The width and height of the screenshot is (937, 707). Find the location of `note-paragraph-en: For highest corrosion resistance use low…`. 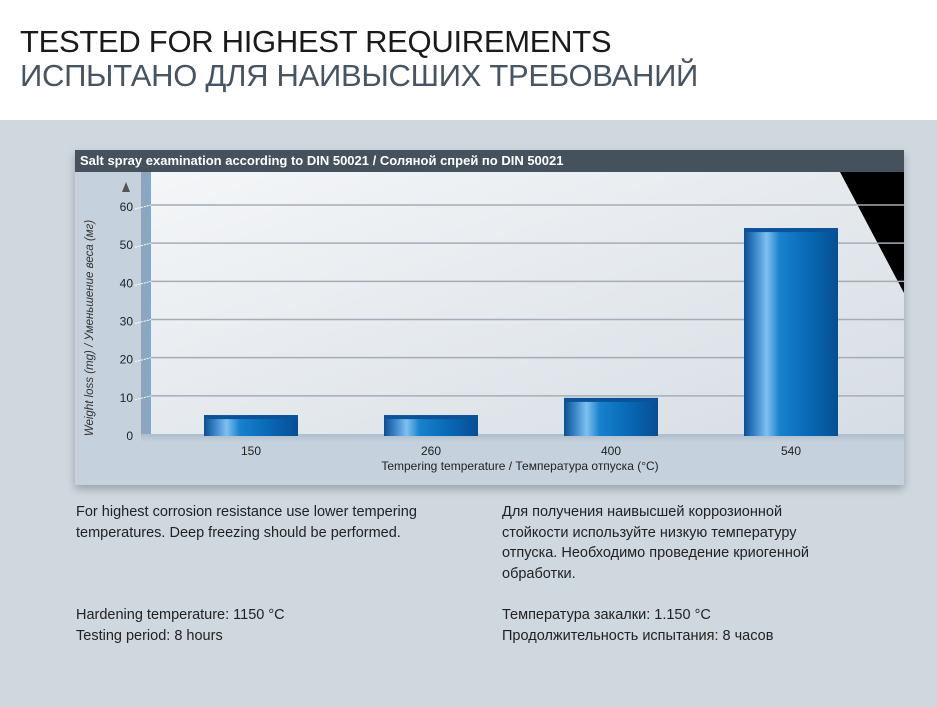

note-paragraph-en: For highest corrosion resistance use low… is located at coordinates (246, 522).